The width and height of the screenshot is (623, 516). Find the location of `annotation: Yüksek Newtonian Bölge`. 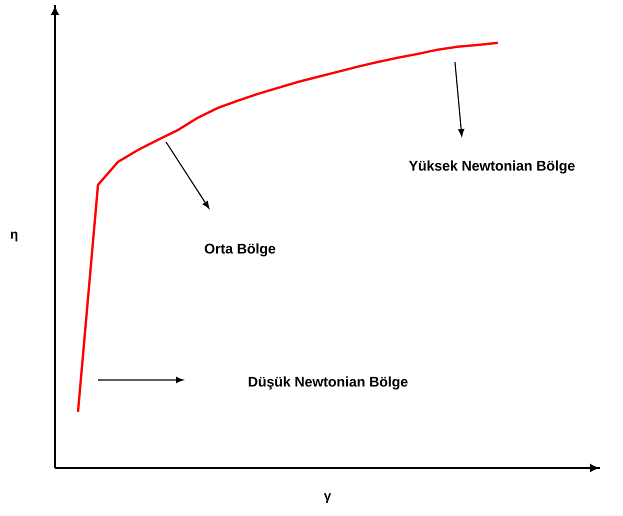

annotation: Yüksek Newtonian Bölge is located at coordinates (491, 167).